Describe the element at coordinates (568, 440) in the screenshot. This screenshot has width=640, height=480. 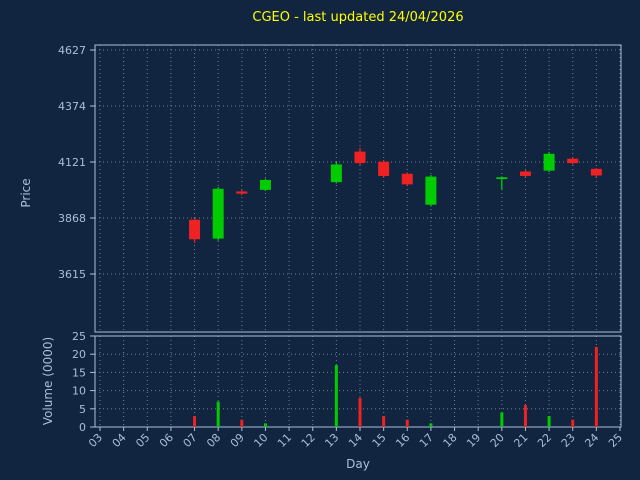
I see `x-tick-label: 23` at that location.